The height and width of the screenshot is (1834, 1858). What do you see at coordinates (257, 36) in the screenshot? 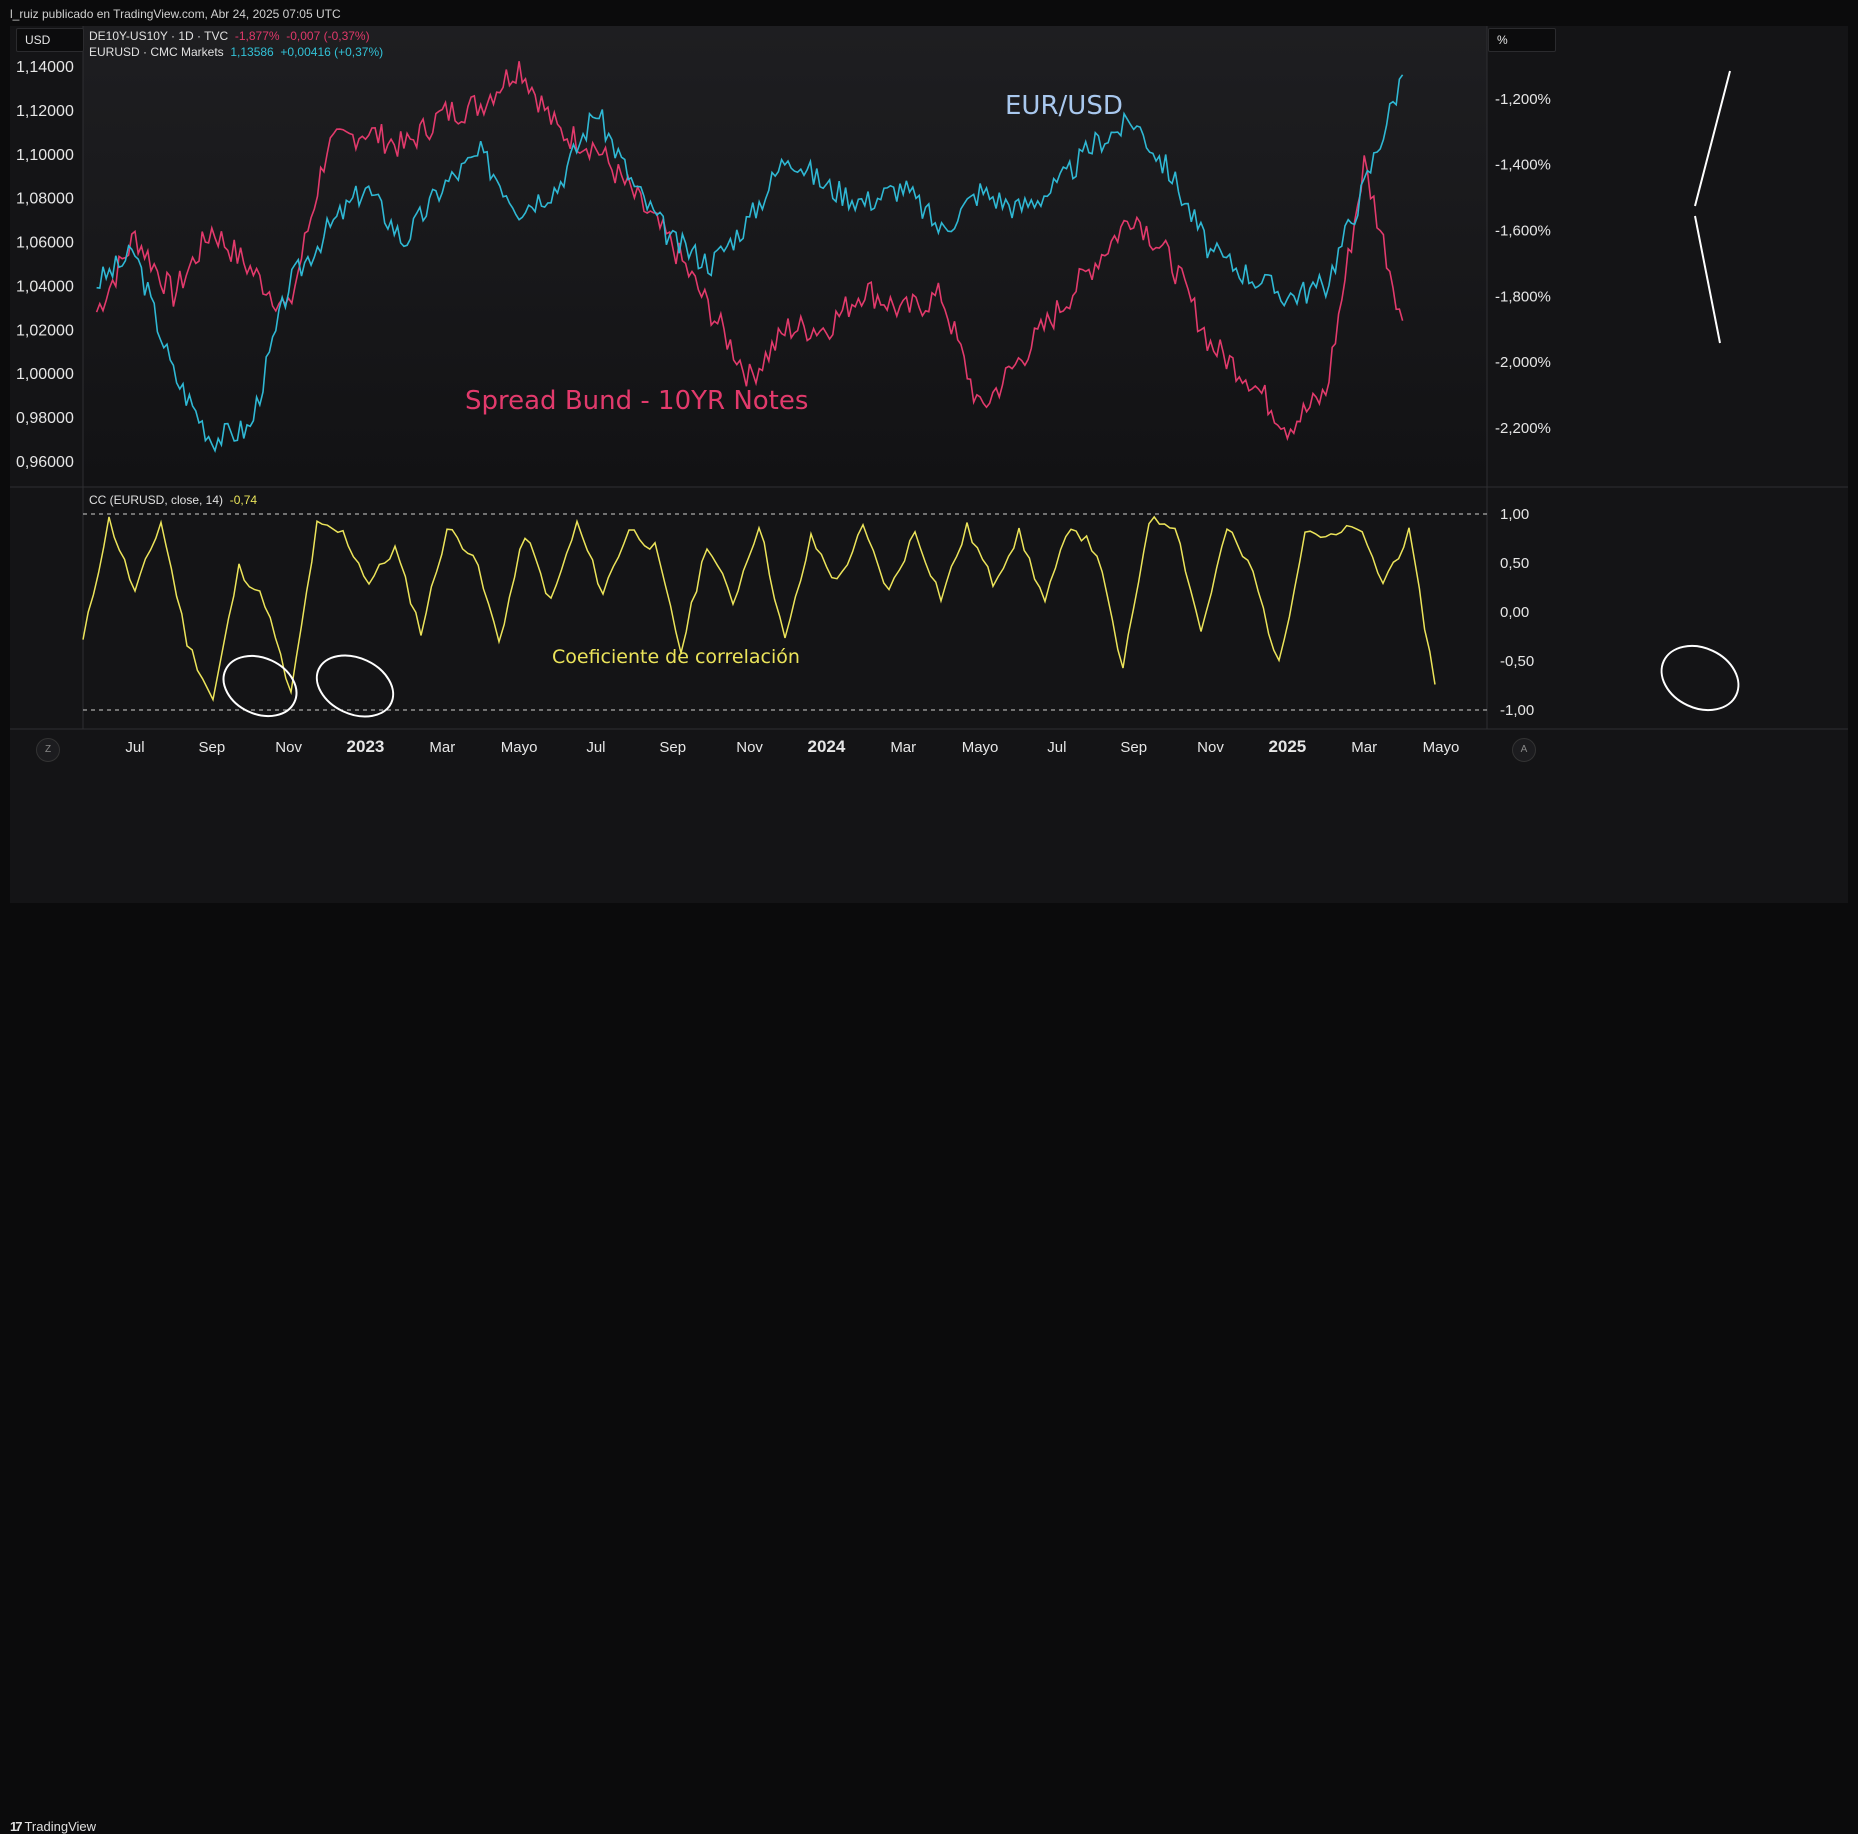
I see `legend-spread-last: -1,877%` at bounding box center [257, 36].